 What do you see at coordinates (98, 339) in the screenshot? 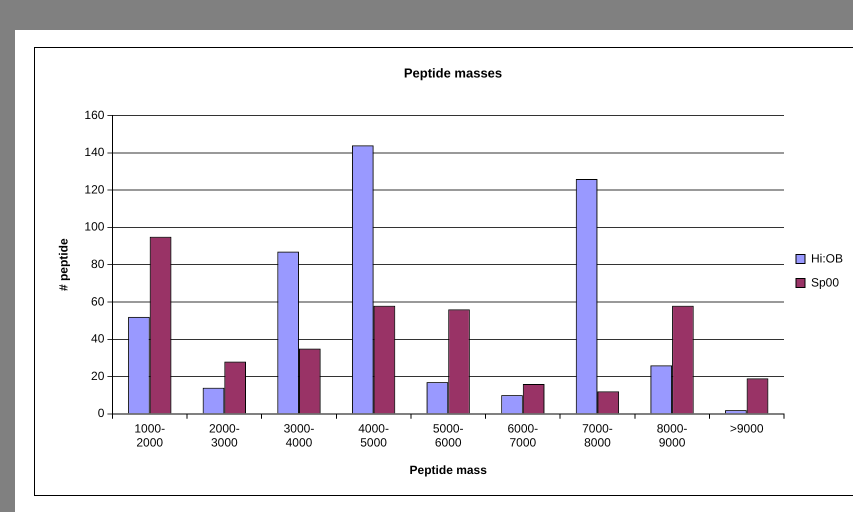
I see `y-tick-label: 40` at bounding box center [98, 339].